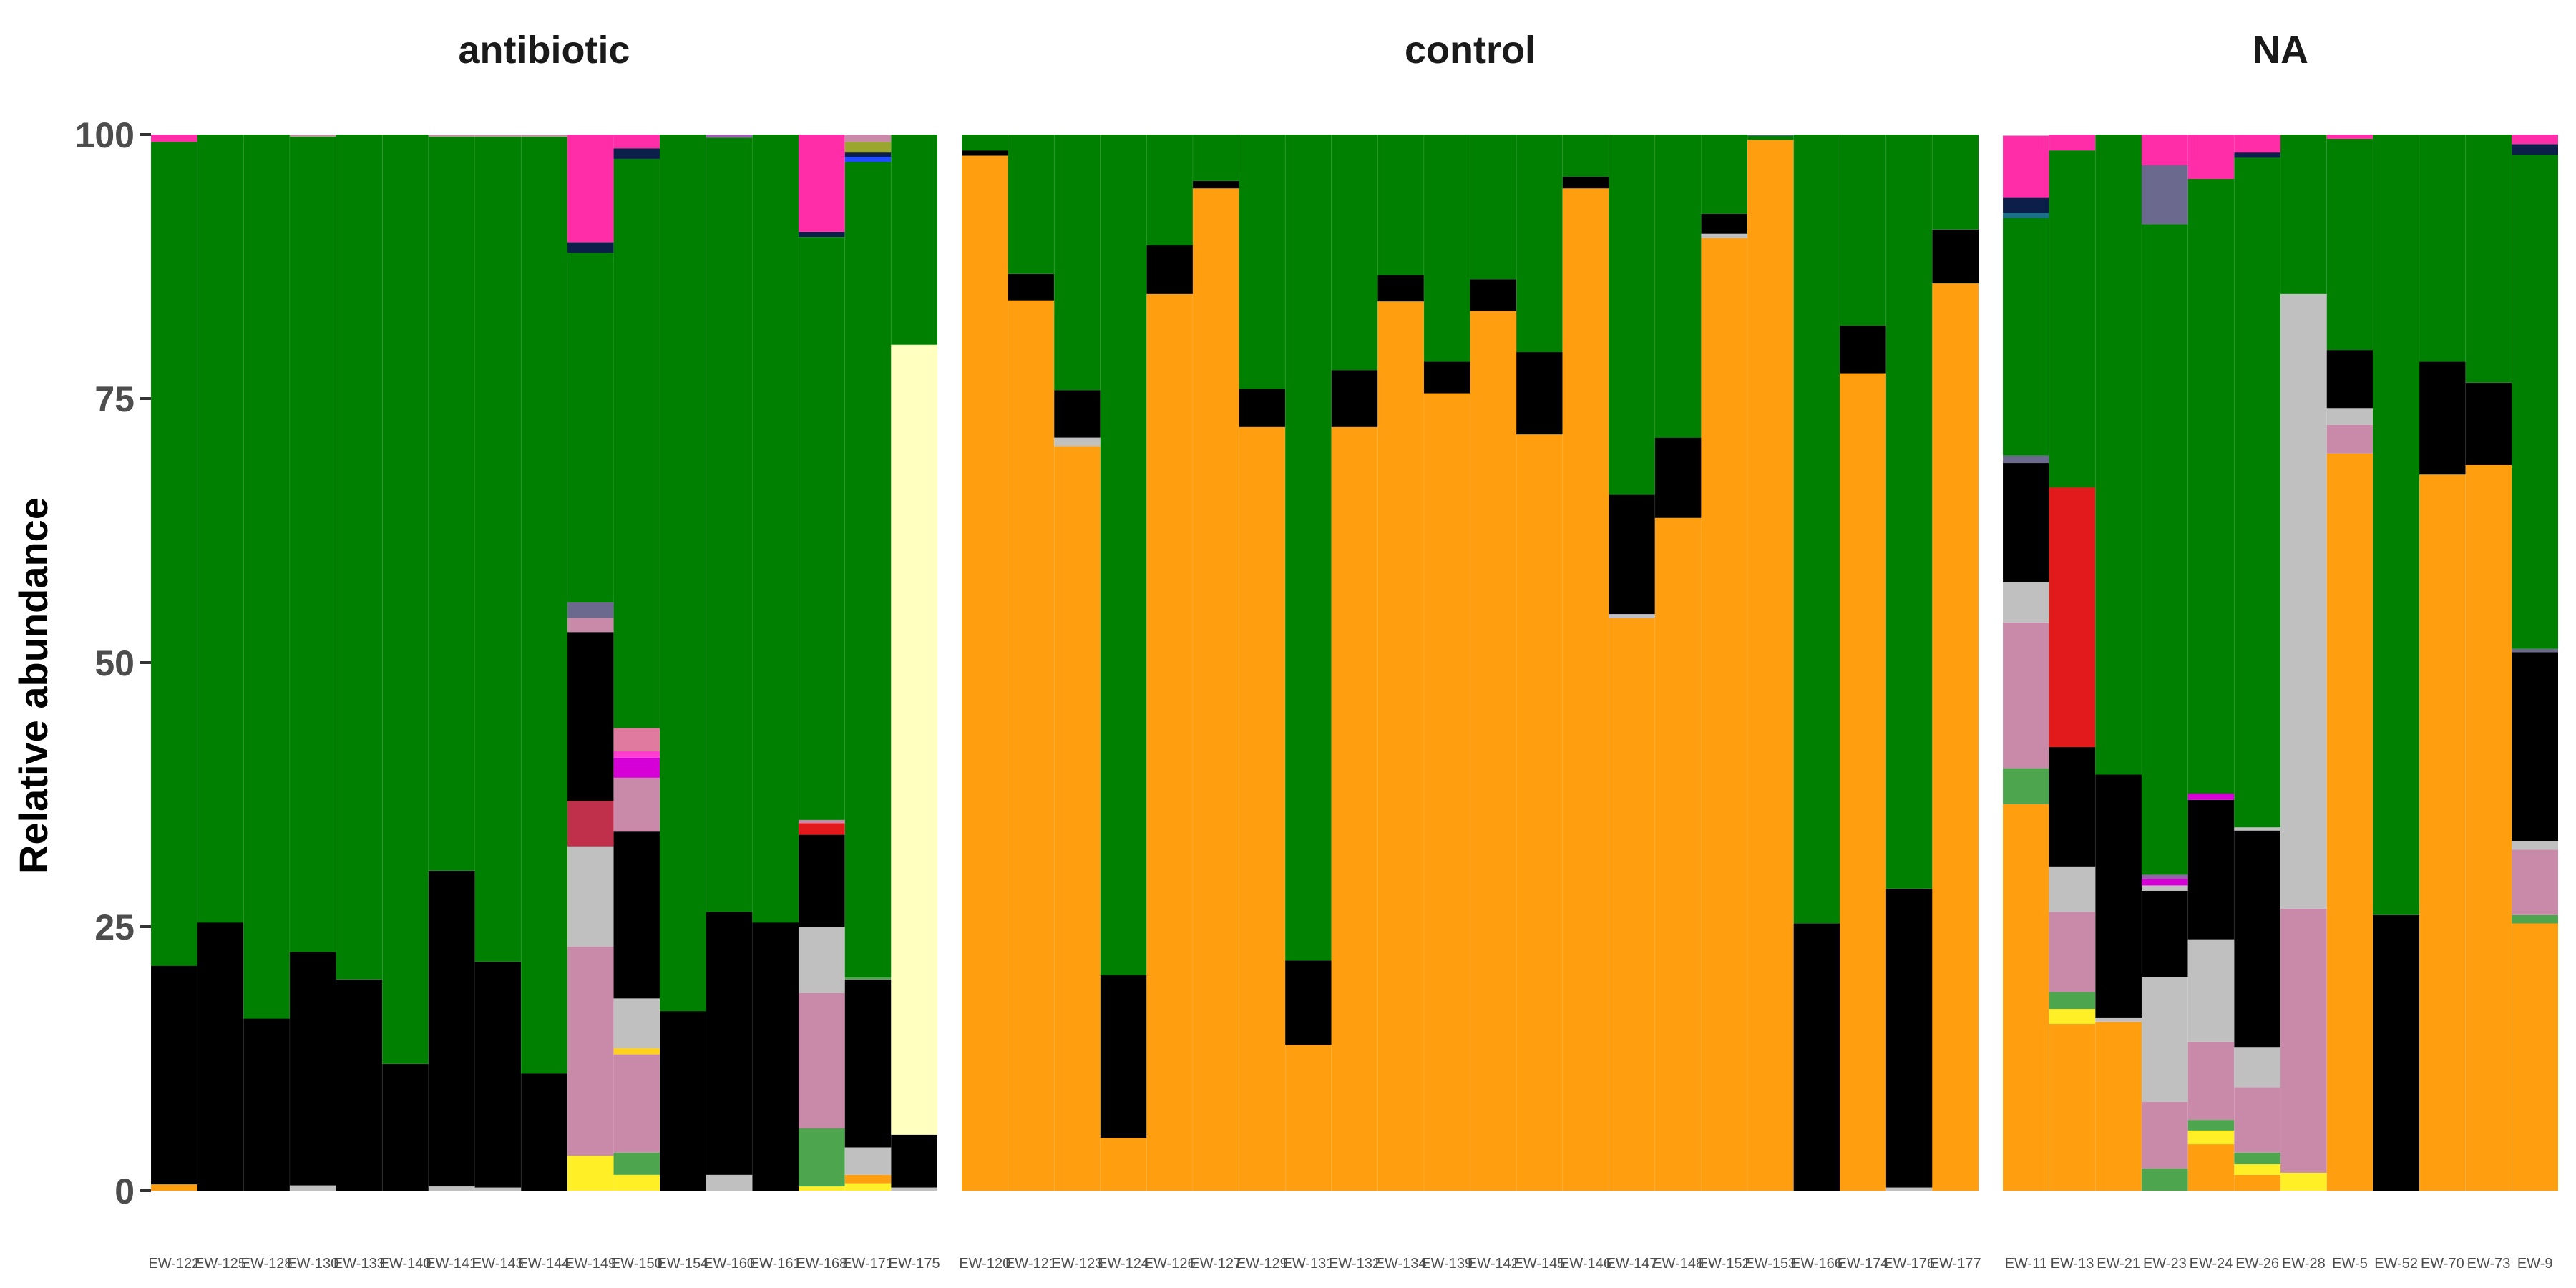 This screenshot has width=2576, height=1288. Describe the element at coordinates (312, 1264) in the screenshot. I see `x-tick-label: EW-130` at that location.